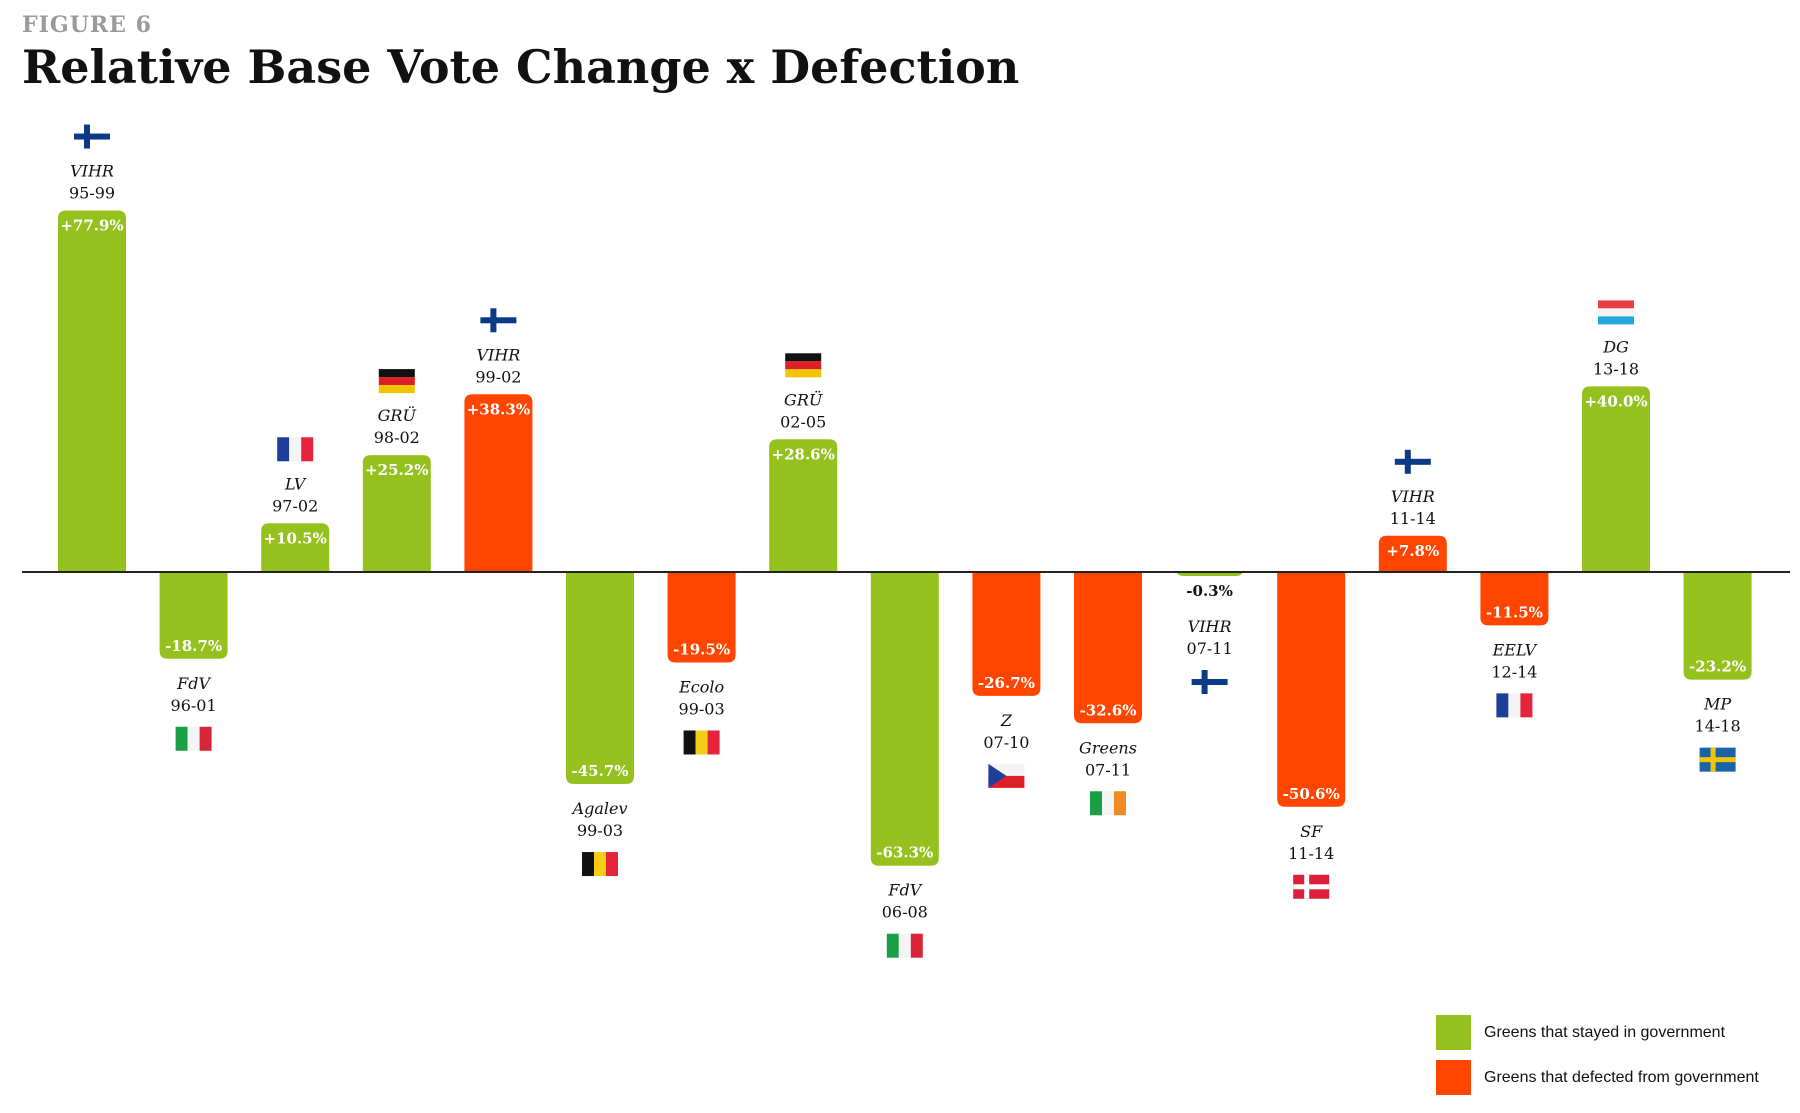 The height and width of the screenshot is (1113, 1800). Describe the element at coordinates (295, 505) in the screenshot. I see `period-label: 97-02` at that location.